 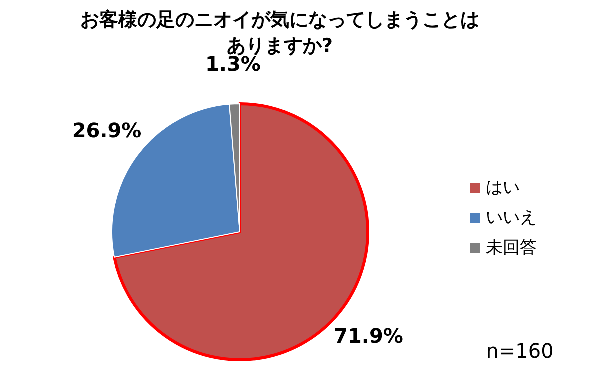 I want to click on data-label: 26.9%, so click(x=107, y=130).